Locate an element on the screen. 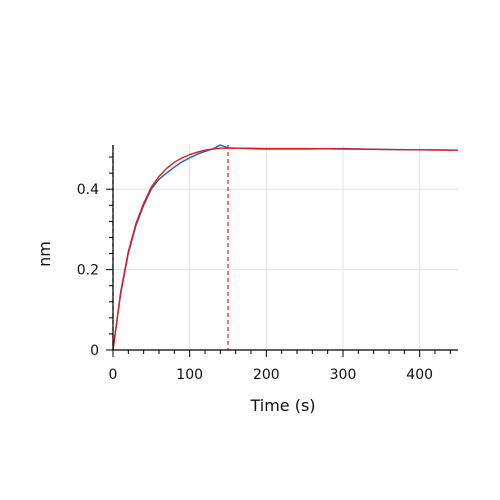 The width and height of the screenshot is (500, 500). y-tick-label-0: 0 is located at coordinates (94, 351).